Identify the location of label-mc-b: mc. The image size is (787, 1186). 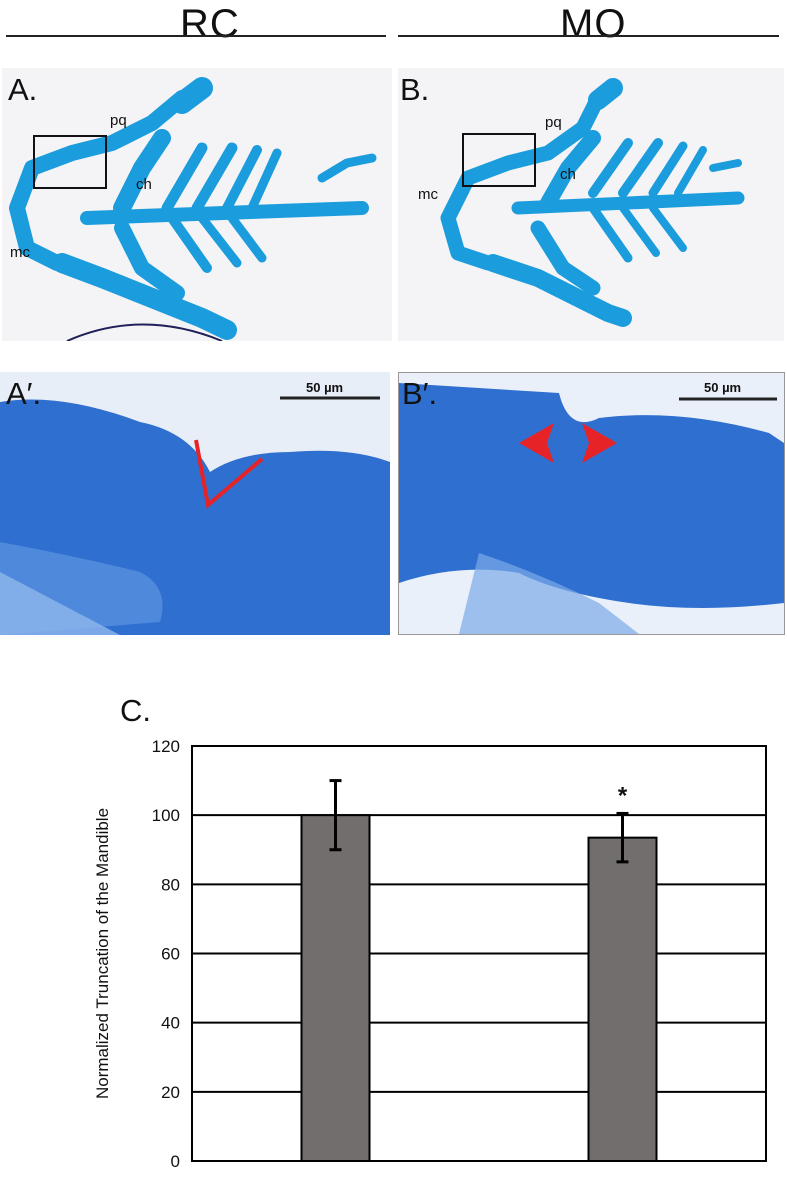
(428, 194).